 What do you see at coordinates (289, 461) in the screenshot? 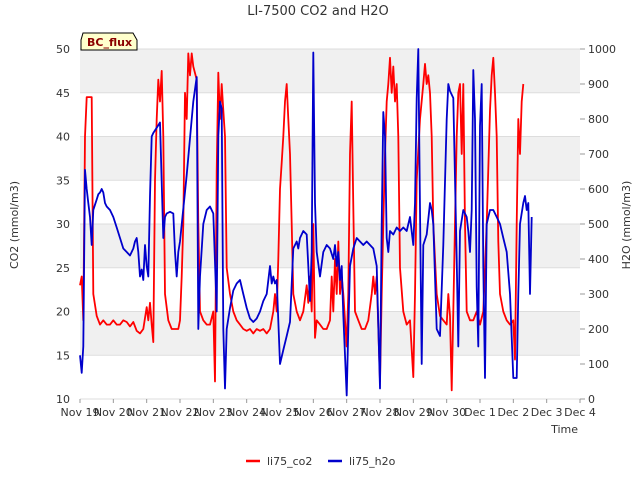
I see `legend-label-li75-co2: li75_co2` at bounding box center [289, 461].